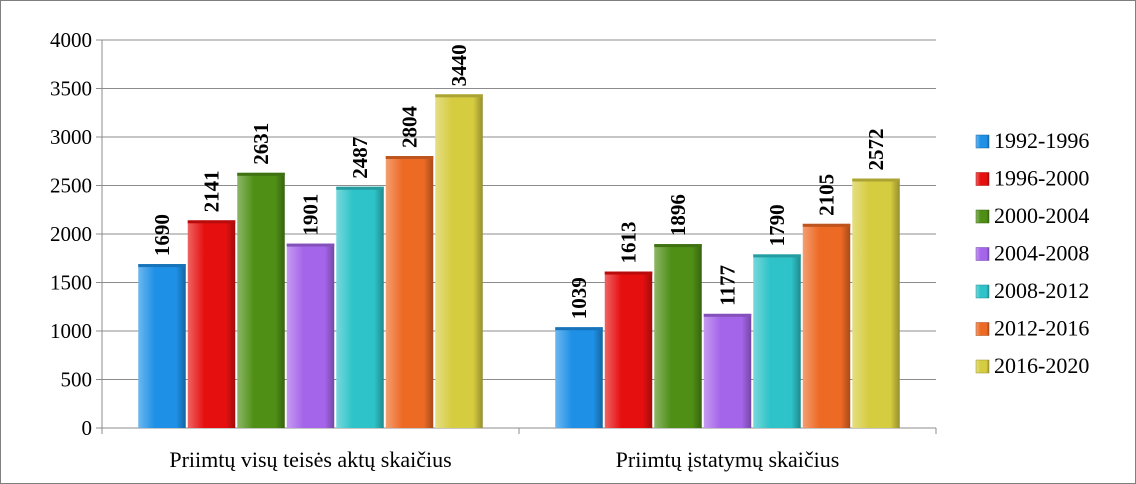 This screenshot has width=1136, height=484. I want to click on data-label: 2487, so click(360, 158).